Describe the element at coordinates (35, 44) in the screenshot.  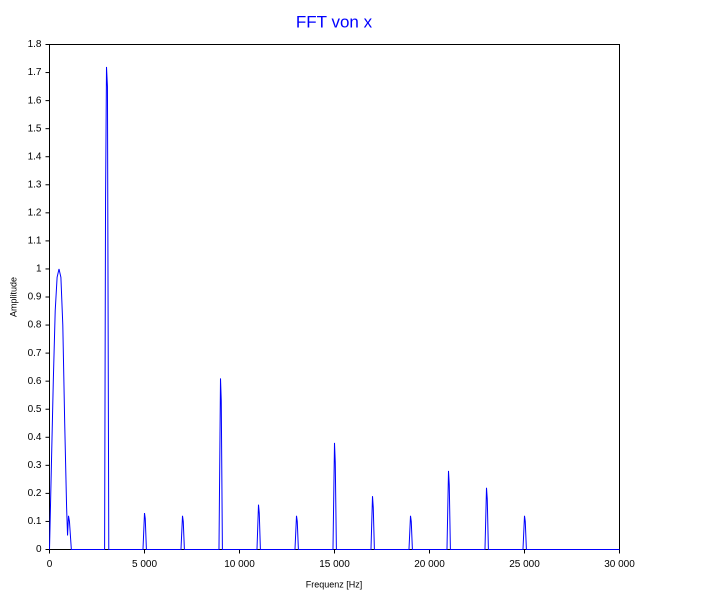
I see `y-tick-label: 1.8` at that location.